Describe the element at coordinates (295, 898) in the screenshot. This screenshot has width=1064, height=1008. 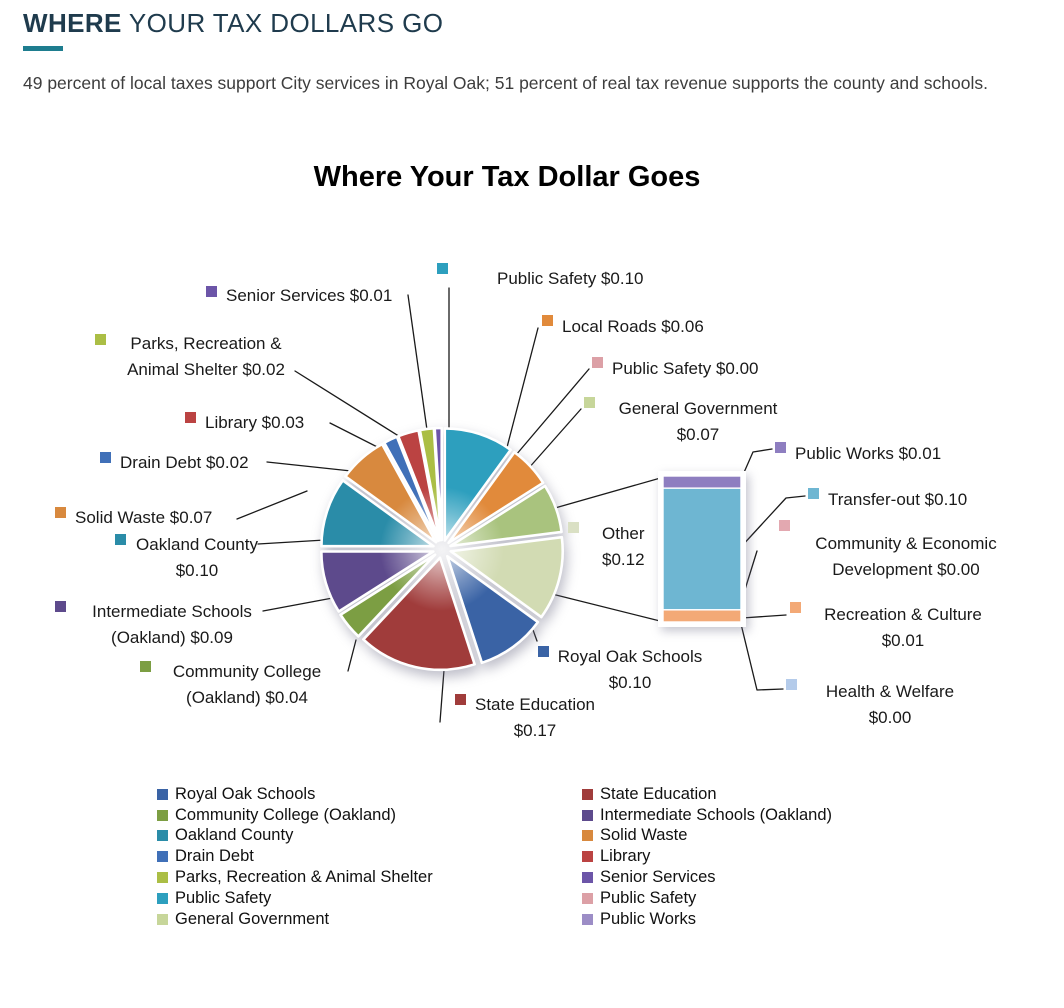
I see `legend-item-left-5: Public Safety` at that location.